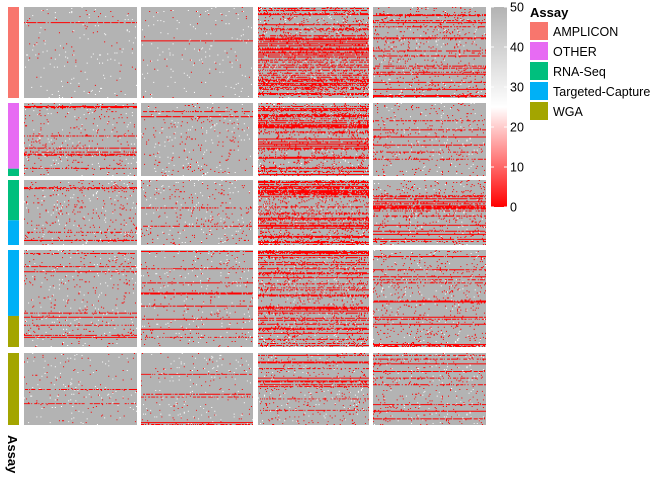  Describe the element at coordinates (517, 88) in the screenshot. I see `colorbar-tick-label: 30` at that location.